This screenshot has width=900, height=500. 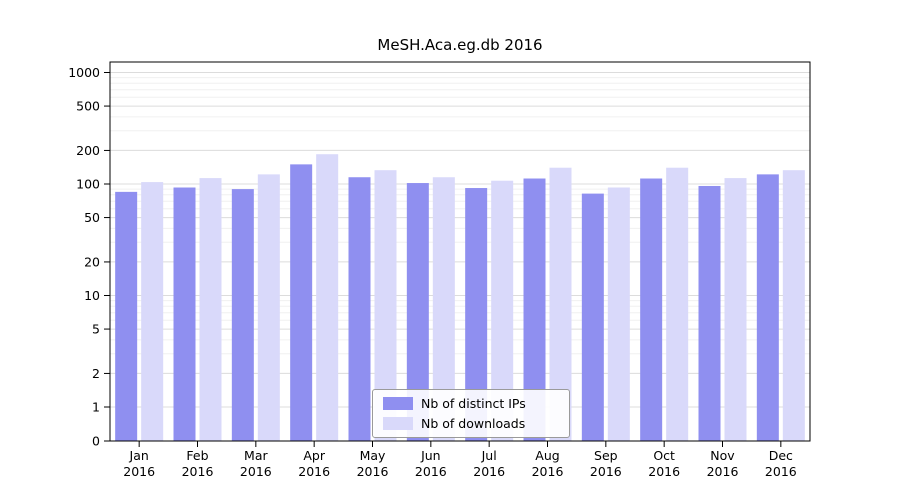 What do you see at coordinates (88, 106) in the screenshot?
I see `y-tick-label: 500` at bounding box center [88, 106].